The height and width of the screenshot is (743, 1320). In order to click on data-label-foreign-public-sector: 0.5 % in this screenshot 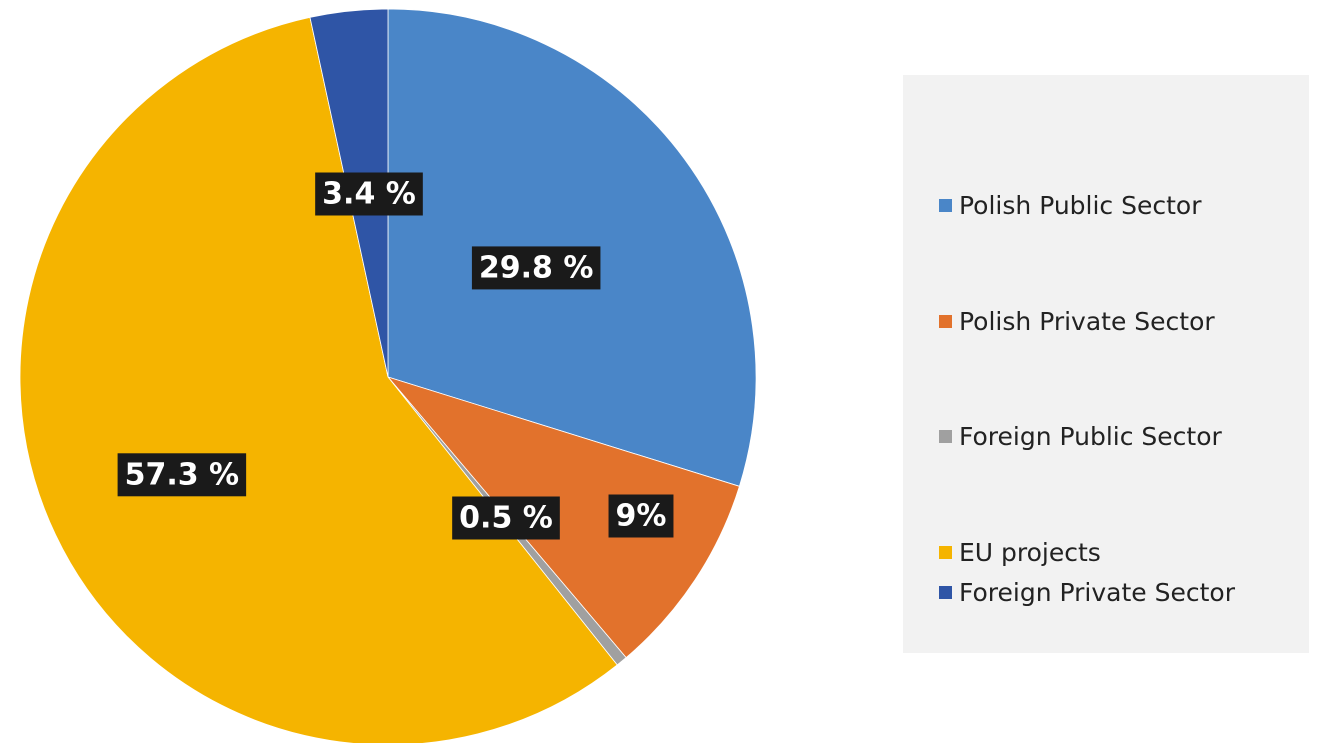, I will do `click(506, 518)`.